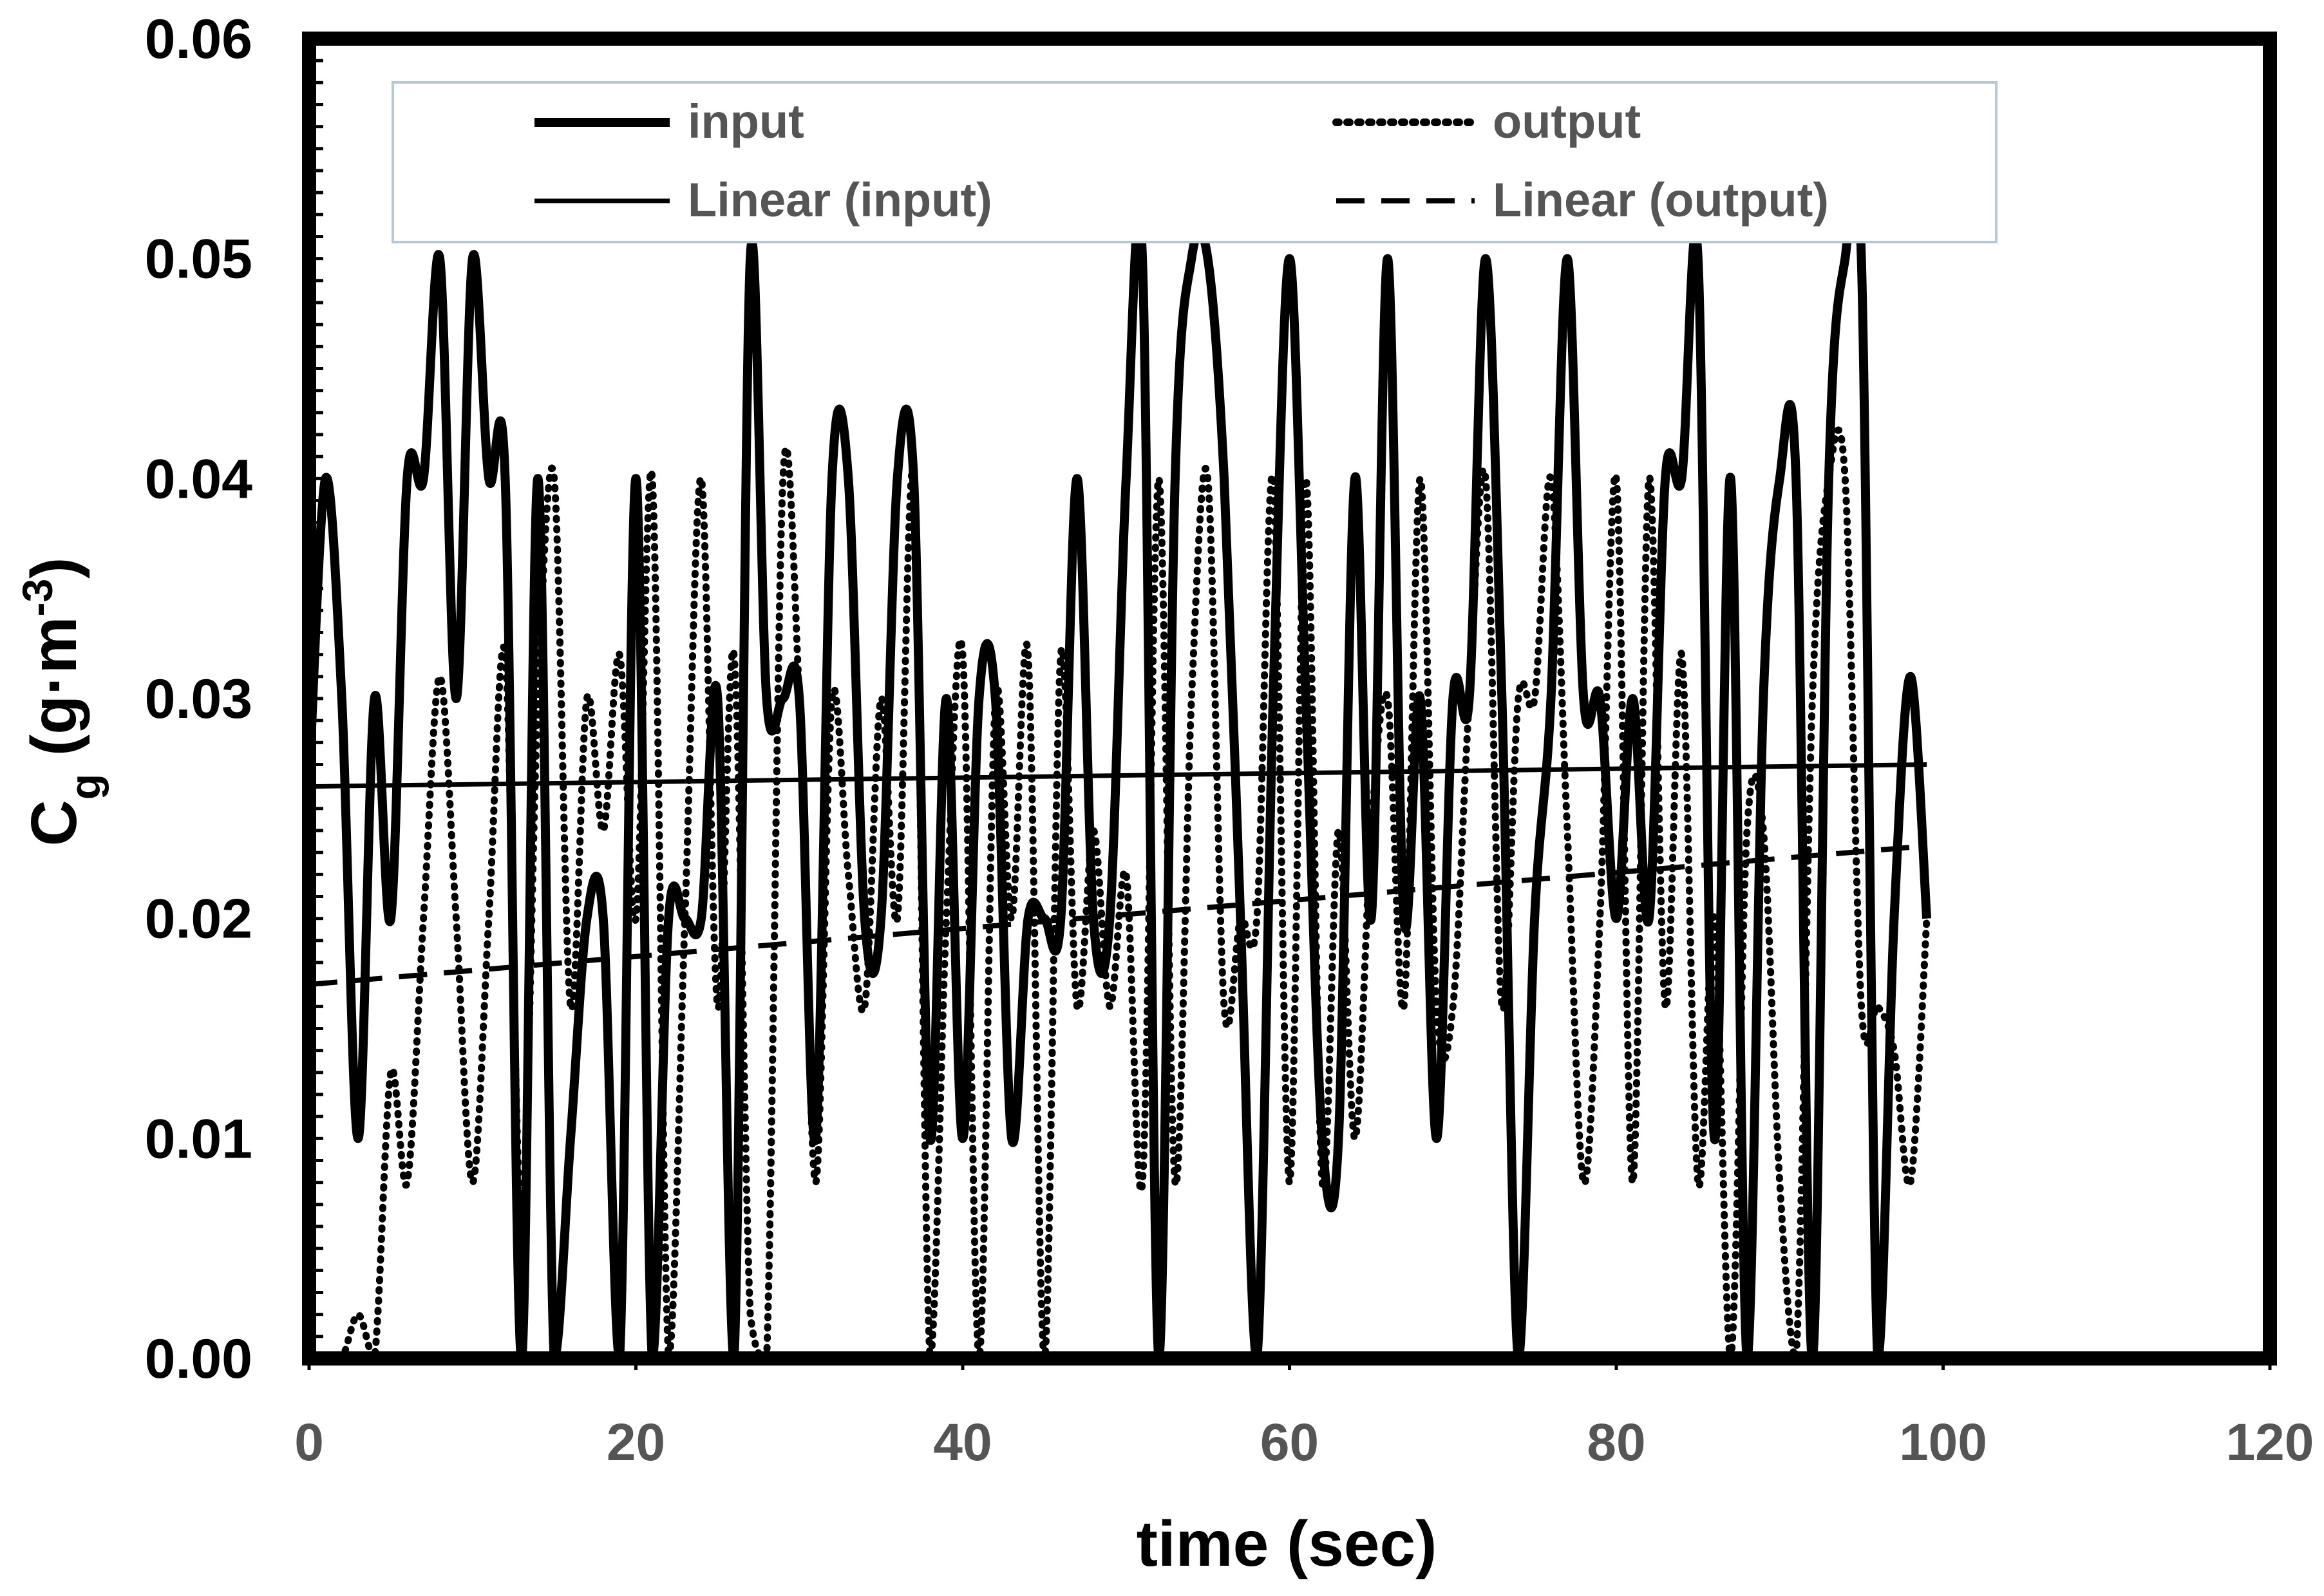 The image size is (2324, 1596). I want to click on x-tick-labels: 0 20 40 60 80 100 120, so click(1304, 1442).